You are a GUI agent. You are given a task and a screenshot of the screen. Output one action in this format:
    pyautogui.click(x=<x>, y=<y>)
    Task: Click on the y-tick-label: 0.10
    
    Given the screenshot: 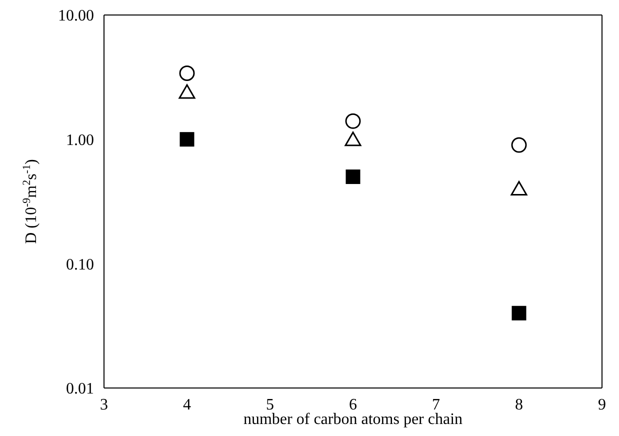 What is the action you would take?
    pyautogui.click(x=80, y=265)
    